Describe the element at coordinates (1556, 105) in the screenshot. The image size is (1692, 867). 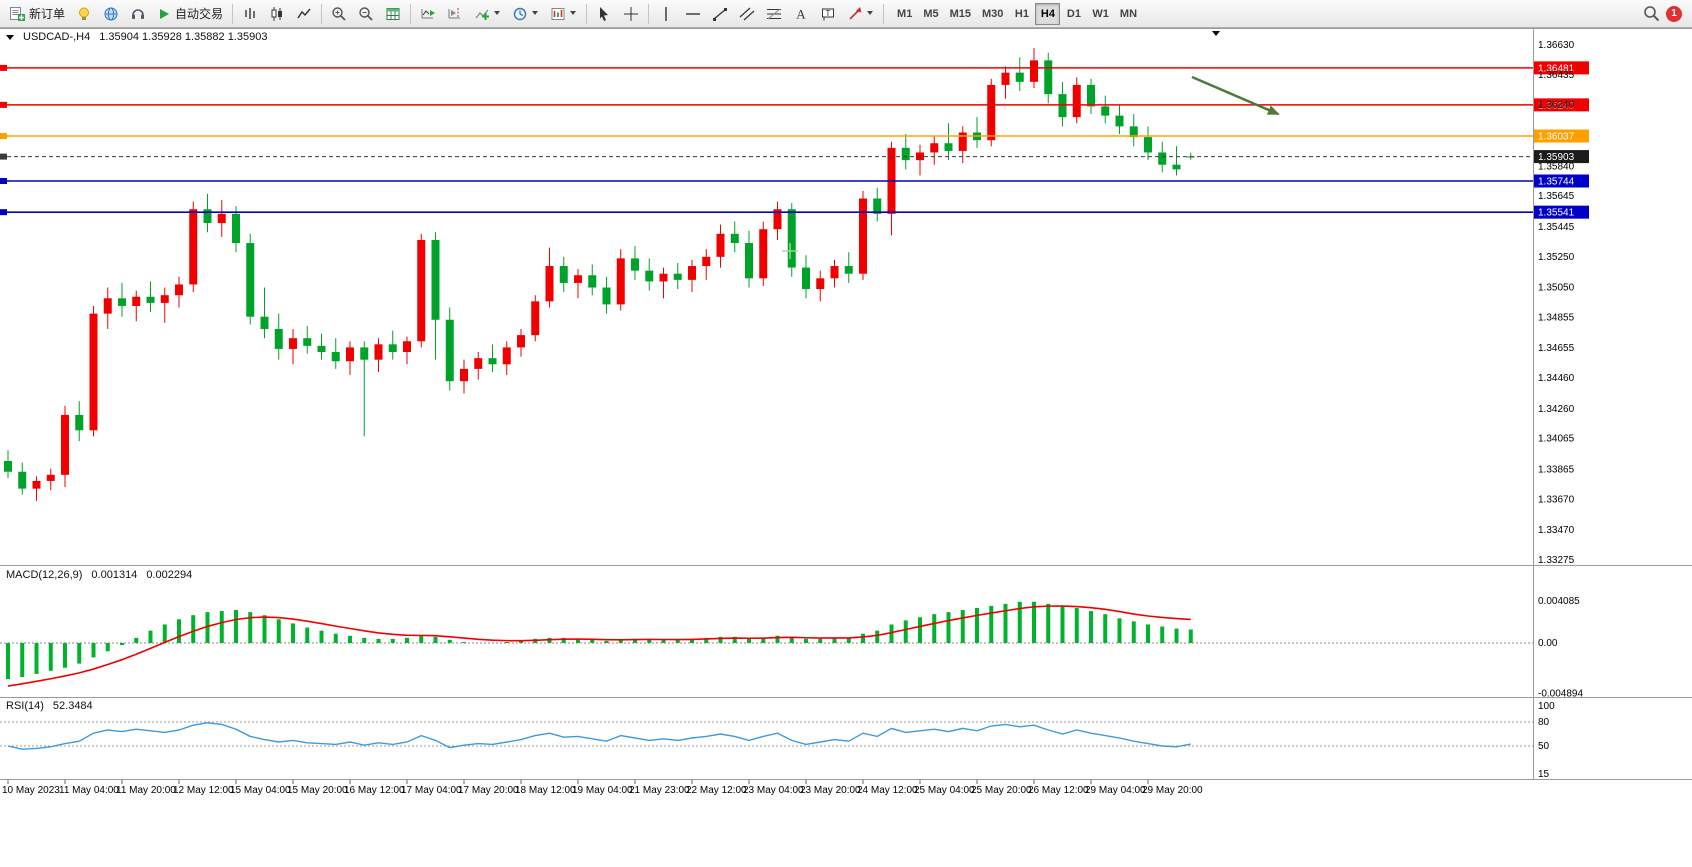
I see `svg-text: 1.36240` at that location.